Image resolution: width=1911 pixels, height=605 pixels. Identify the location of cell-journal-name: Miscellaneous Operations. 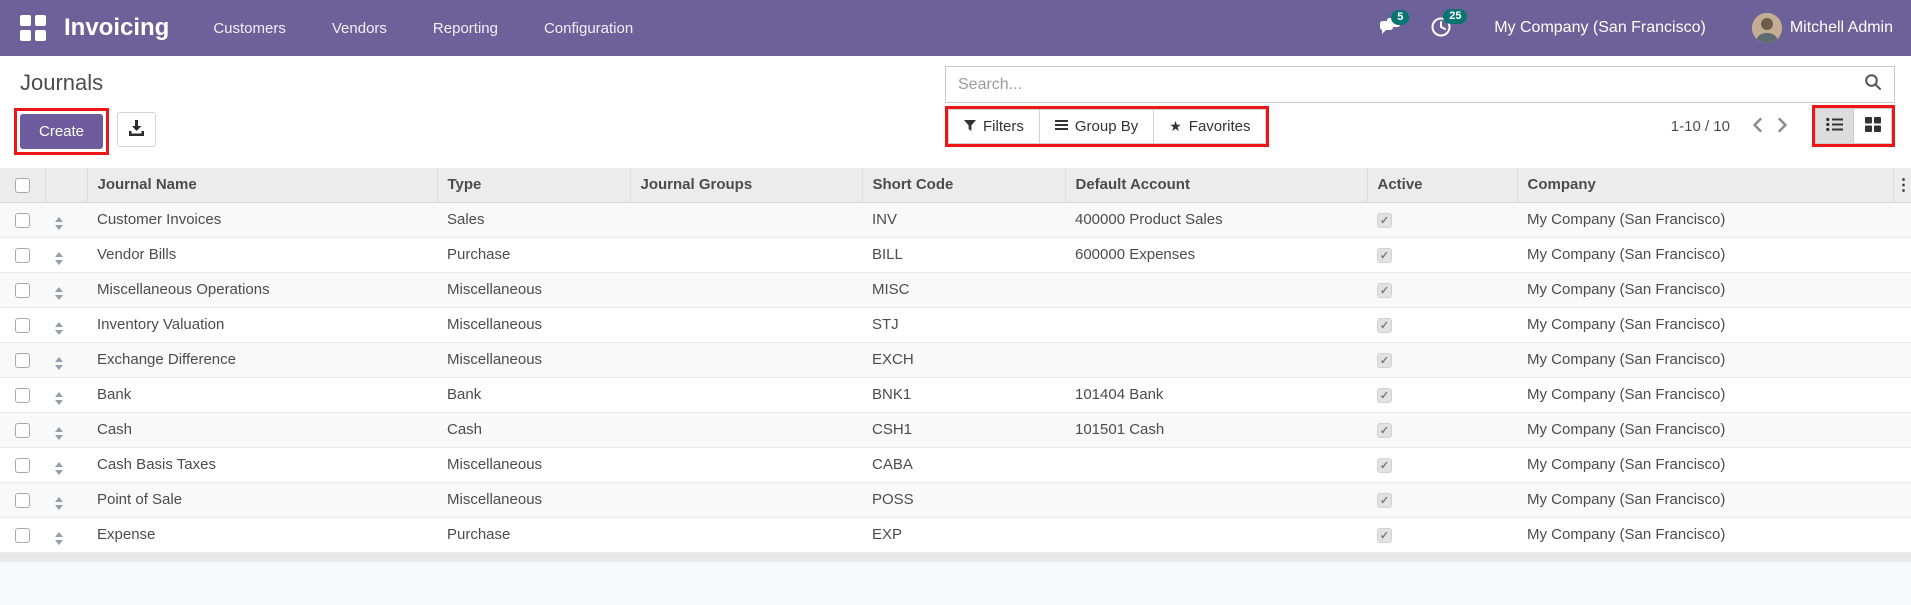
(262, 290).